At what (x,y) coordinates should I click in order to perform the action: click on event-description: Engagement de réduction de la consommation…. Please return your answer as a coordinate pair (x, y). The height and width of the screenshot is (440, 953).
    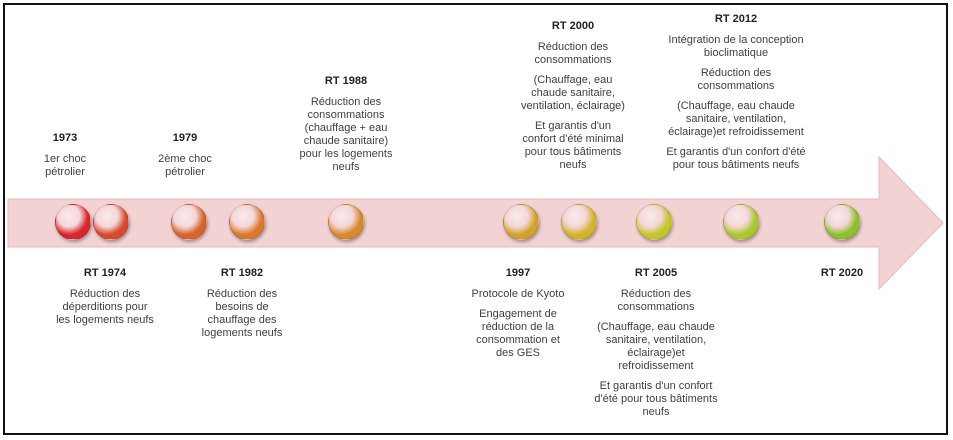
    Looking at the image, I should click on (518, 333).